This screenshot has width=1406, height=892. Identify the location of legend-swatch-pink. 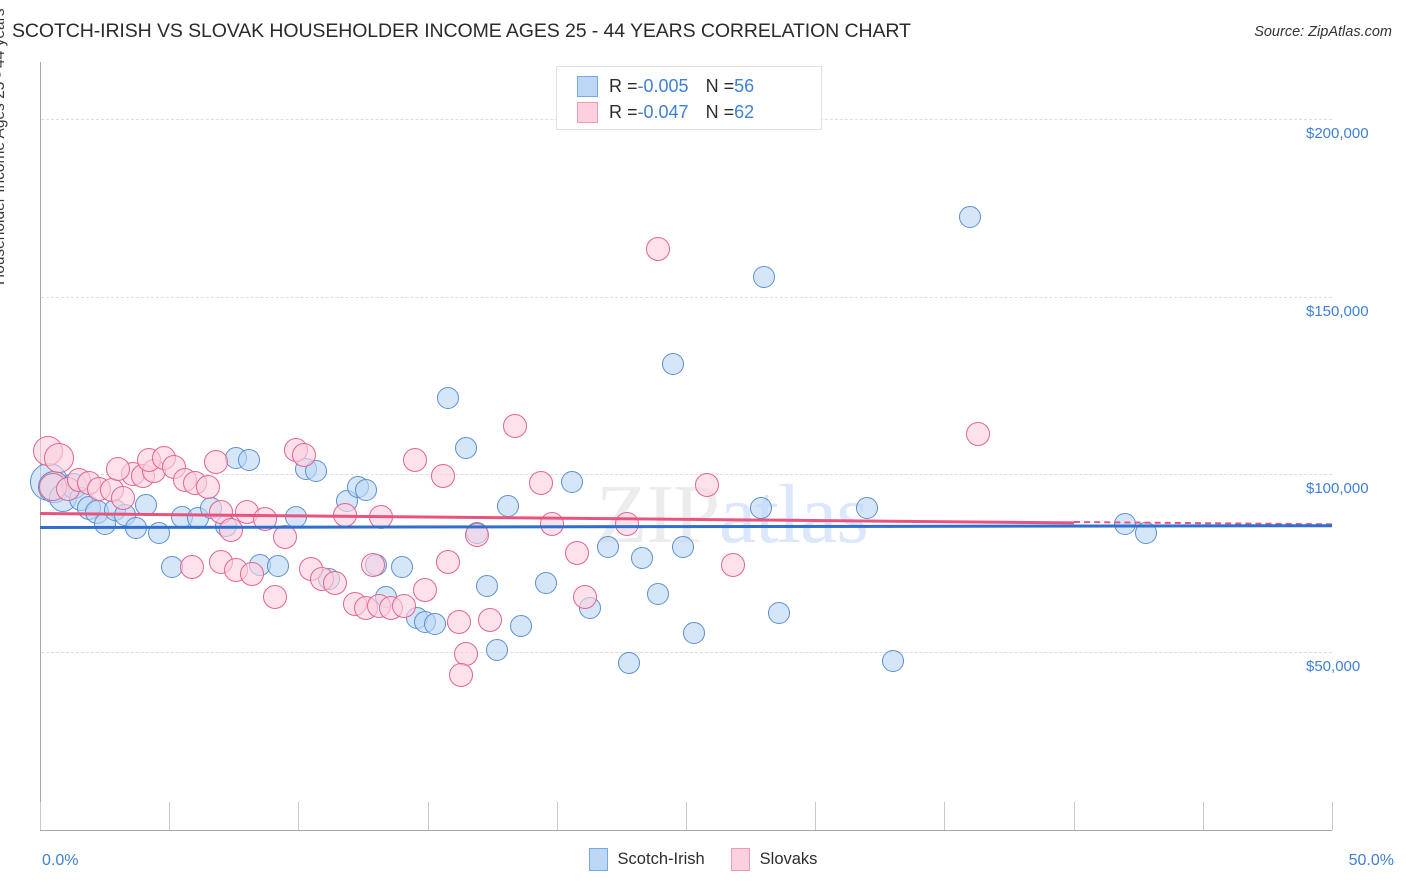
(587, 112).